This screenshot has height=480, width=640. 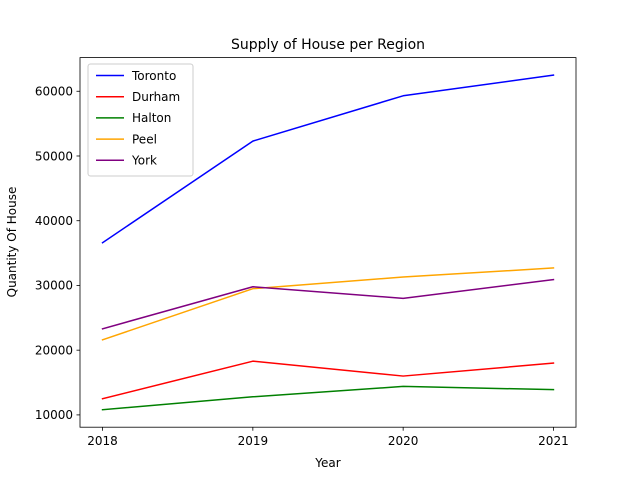 I want to click on y-tick-label: 40000, so click(x=54, y=221).